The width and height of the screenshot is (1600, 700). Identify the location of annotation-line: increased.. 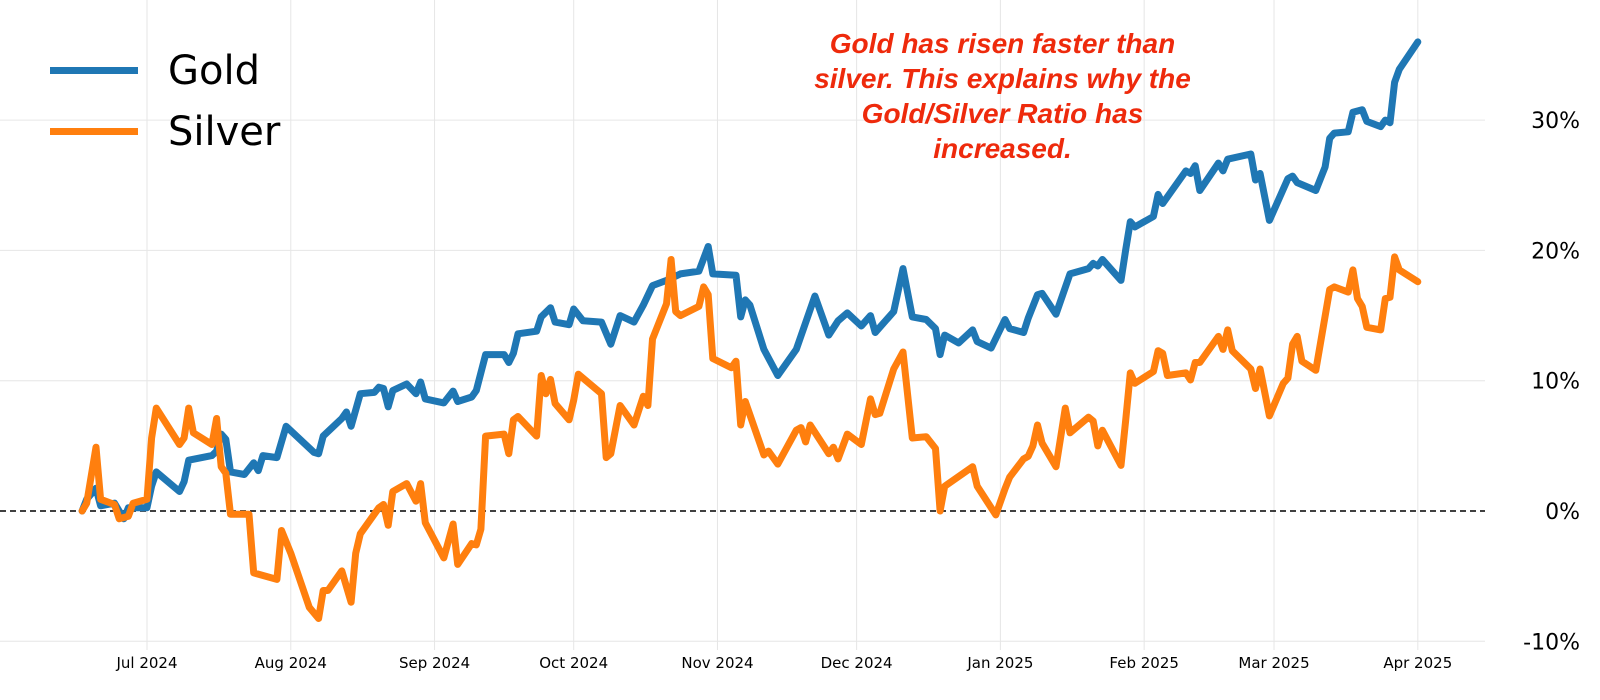
(1002, 148).